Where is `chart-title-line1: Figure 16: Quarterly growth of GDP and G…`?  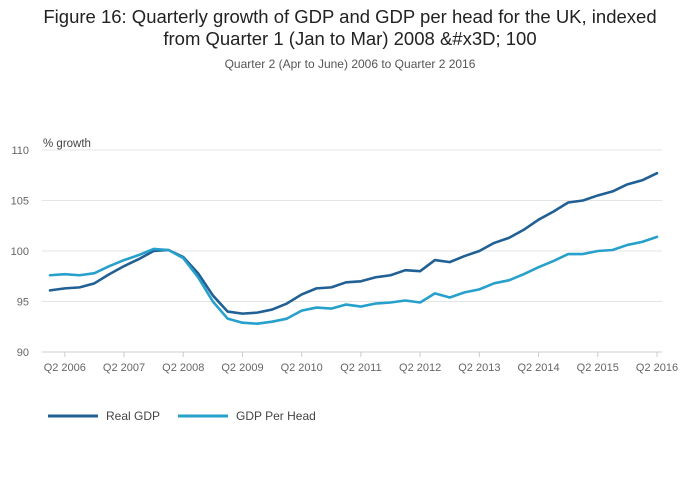
chart-title-line1: Figure 16: Quarterly growth of GDP and G… is located at coordinates (350, 16).